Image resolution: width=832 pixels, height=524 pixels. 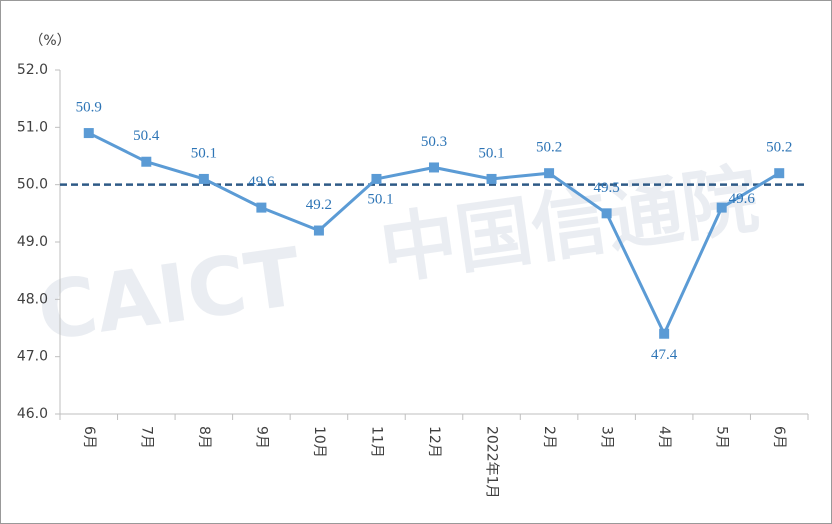 What do you see at coordinates (32, 357) in the screenshot?
I see `y-tick-label: 47.0` at bounding box center [32, 357].